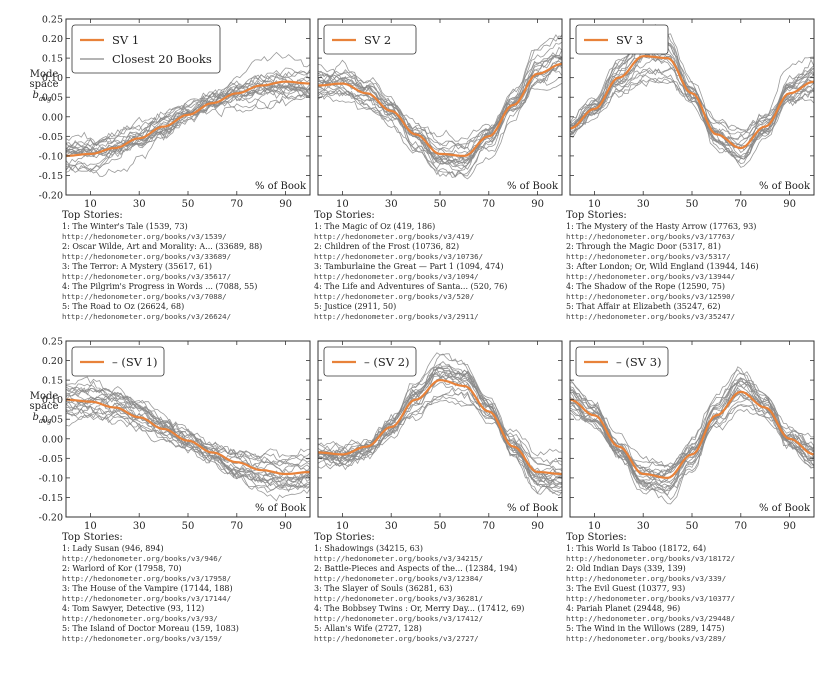  Describe the element at coordinates (651, 316) in the screenshot. I see `story-url: http://hedonometer.org/books/v3/35247/` at that location.